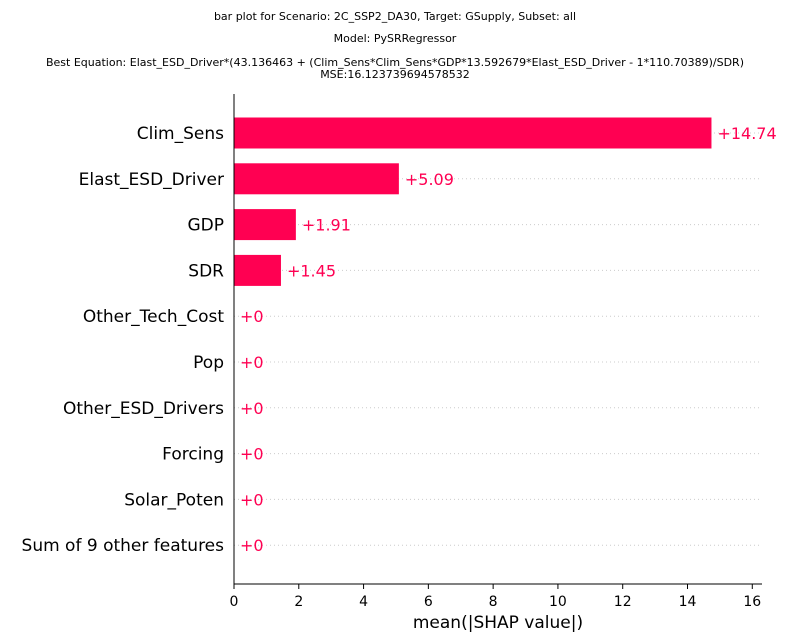 The width and height of the screenshot is (790, 642). Describe the element at coordinates (206, 271) in the screenshot. I see `y-tick-label: SDR` at that location.